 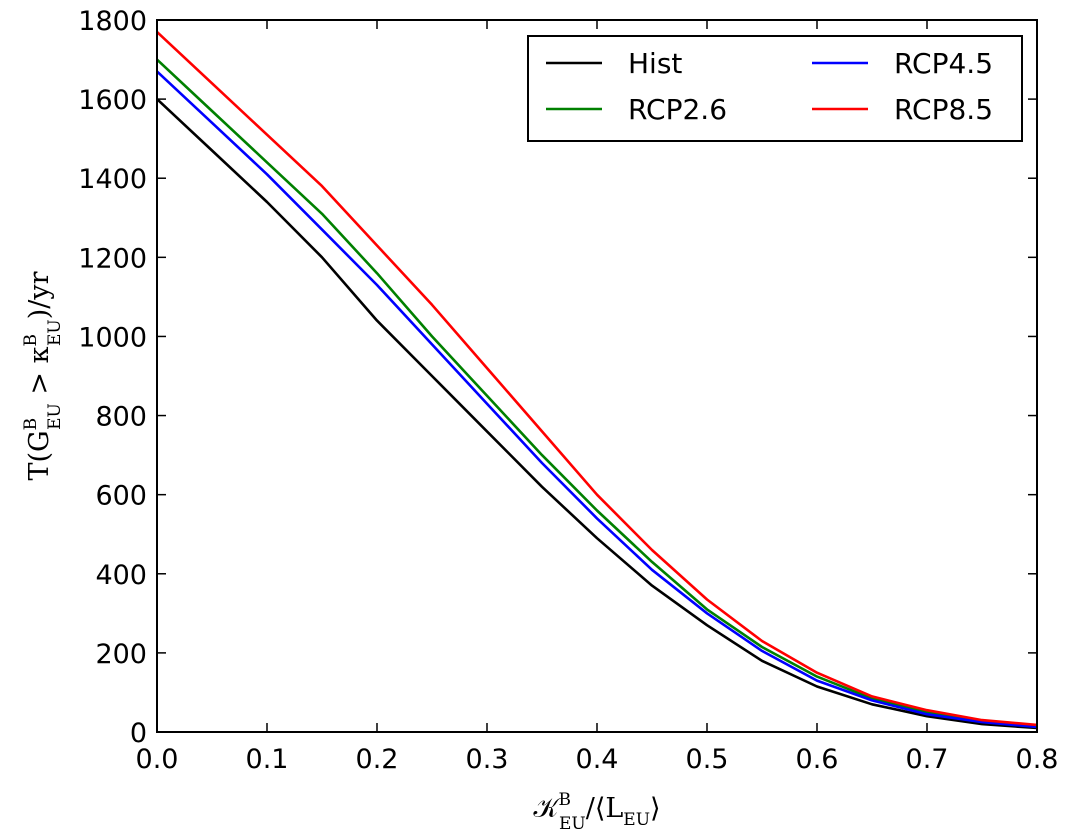 I want to click on y-tick-label: 1200, so click(x=112, y=258).